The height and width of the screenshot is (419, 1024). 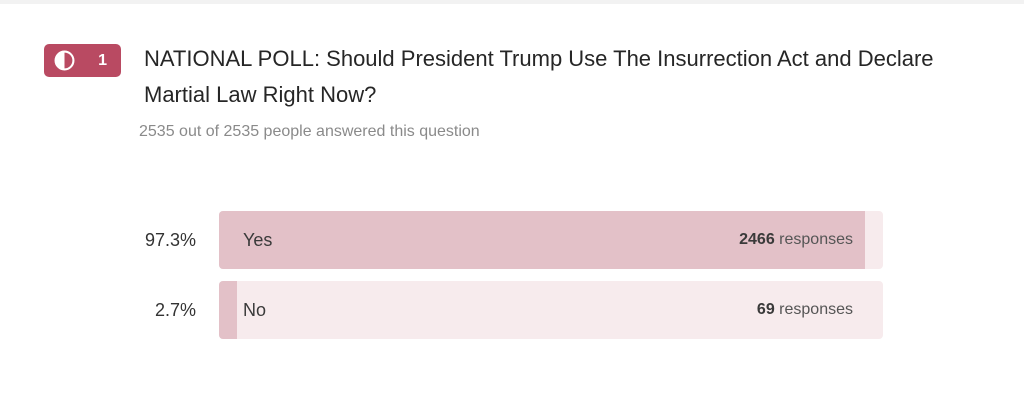 I want to click on result-row-yes: 97.3% Yes 2466 responses, so click(x=512, y=240).